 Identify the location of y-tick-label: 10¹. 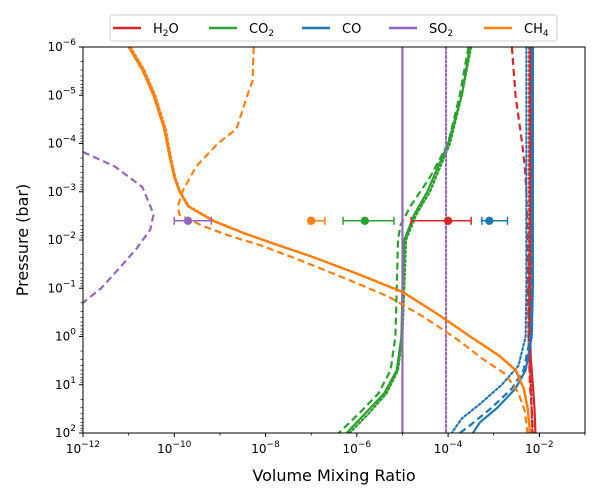
(65, 384).